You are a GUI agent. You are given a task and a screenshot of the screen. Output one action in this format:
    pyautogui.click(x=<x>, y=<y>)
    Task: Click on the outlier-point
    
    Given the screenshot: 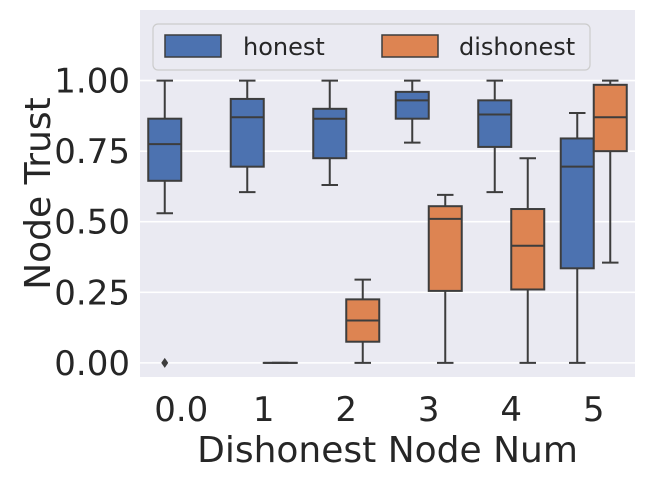 What is the action you would take?
    pyautogui.click(x=165, y=362)
    